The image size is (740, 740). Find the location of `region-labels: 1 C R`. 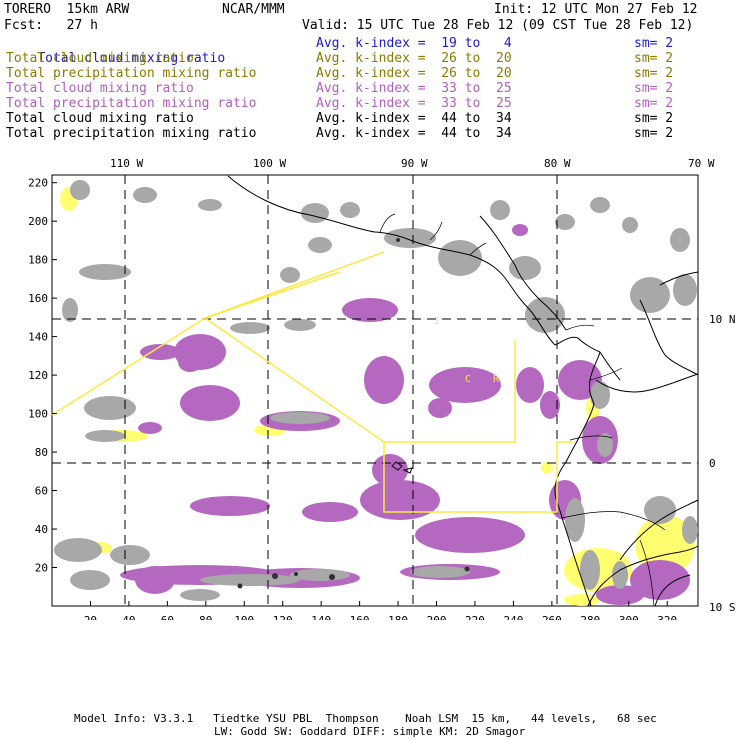

region-labels: 1 C R is located at coordinates (467, 350).